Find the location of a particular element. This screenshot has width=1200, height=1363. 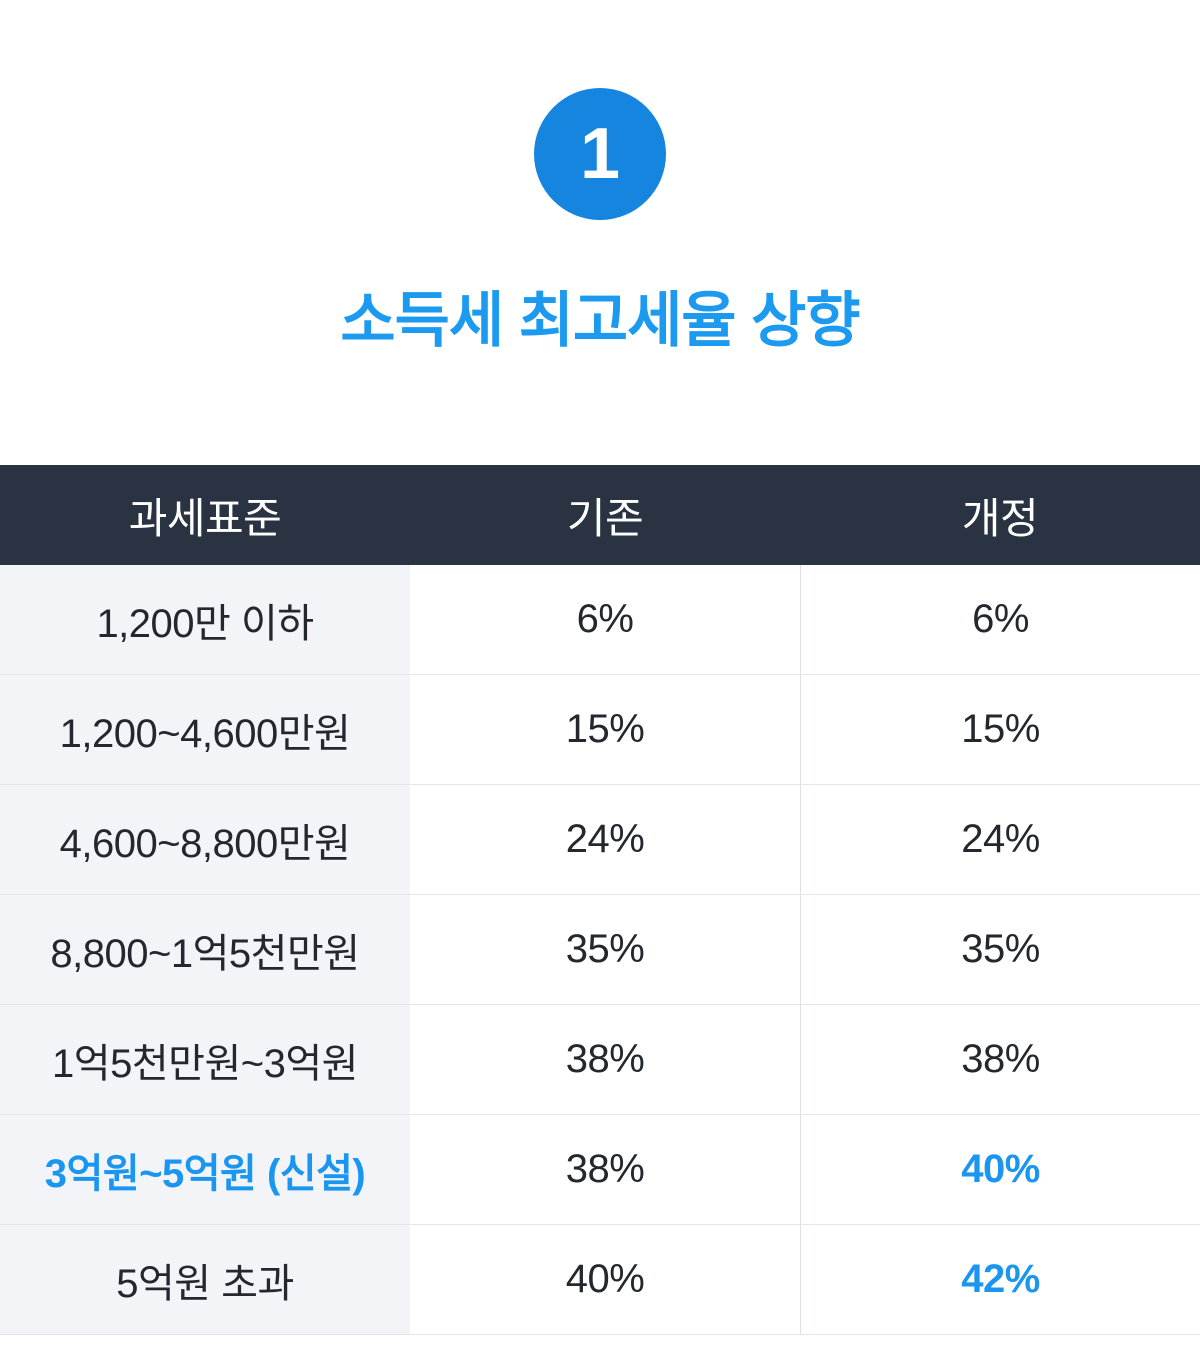

revised-rate-cell: 42% is located at coordinates (1000, 1279).